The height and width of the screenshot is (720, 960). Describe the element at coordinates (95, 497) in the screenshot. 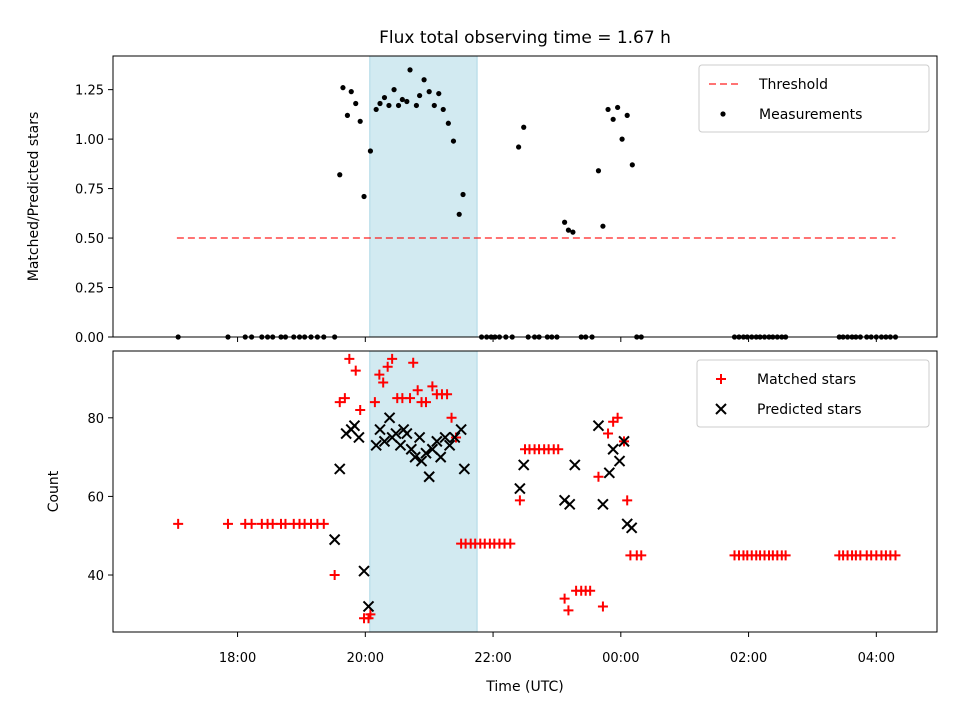

I see `y-tick-label: 60` at that location.